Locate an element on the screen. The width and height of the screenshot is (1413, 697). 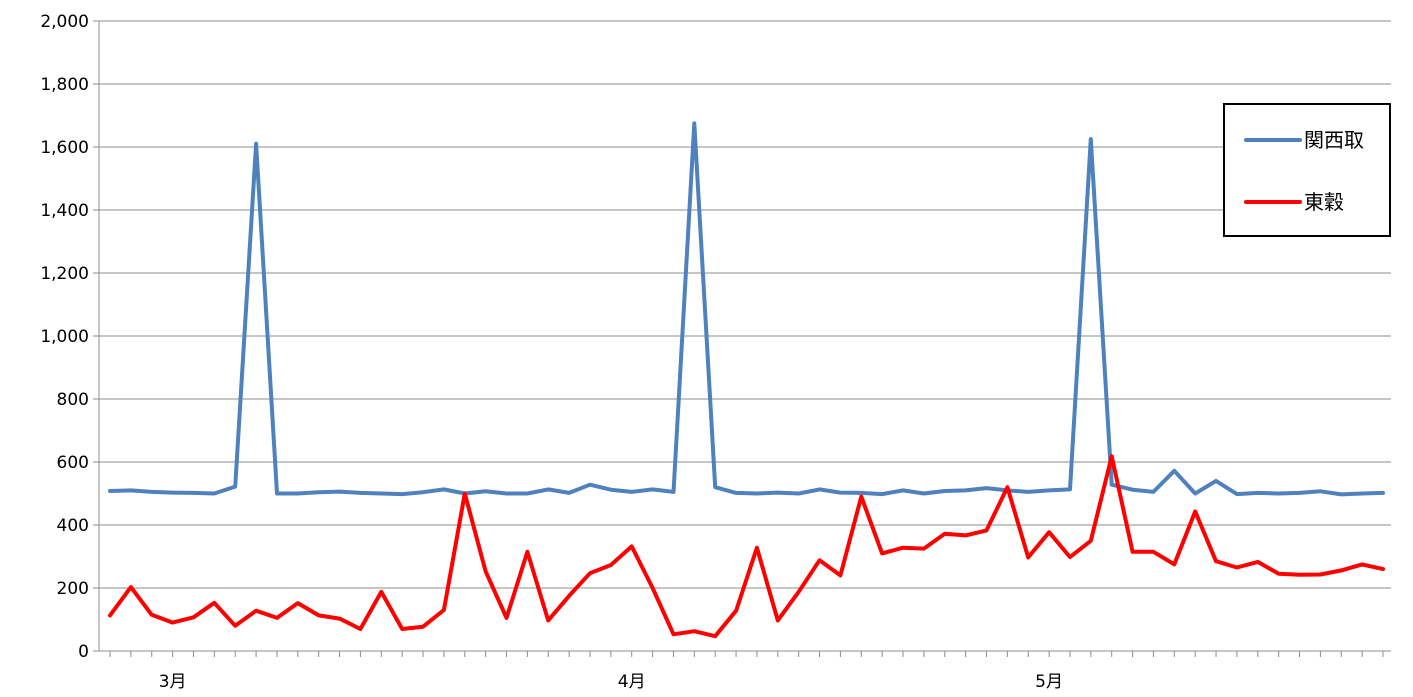
y-tick-label: 1,200 is located at coordinates (64, 274).